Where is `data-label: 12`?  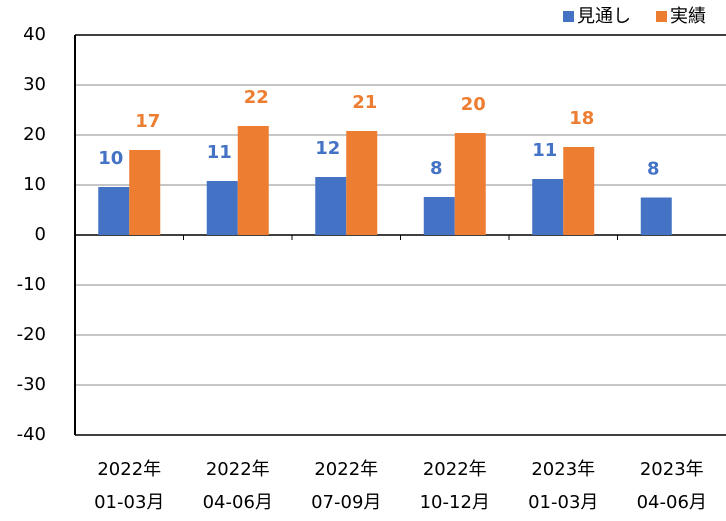 data-label: 12 is located at coordinates (327, 148).